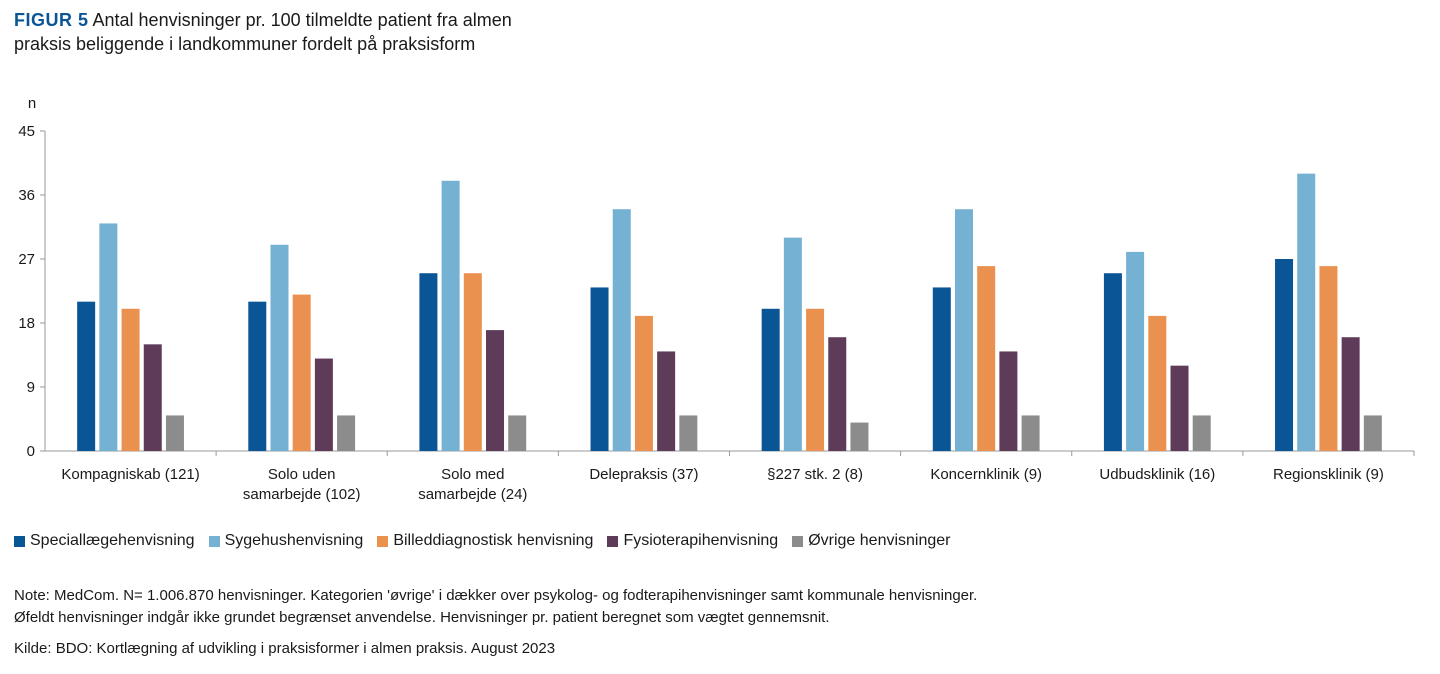 This screenshot has height=674, width=1440. I want to click on x-tick-label: Solo uden samarbejde (102), so click(302, 484).